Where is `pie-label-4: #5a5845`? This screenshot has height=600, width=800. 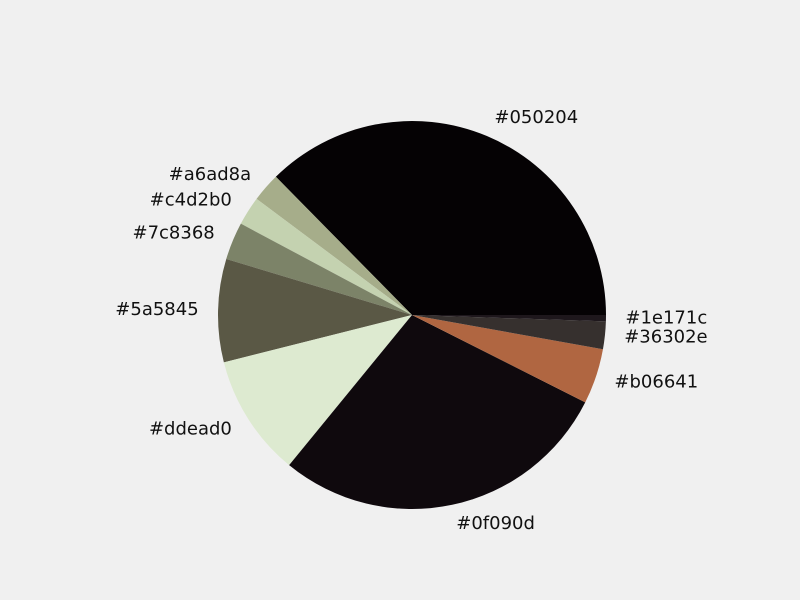 pie-label-4: #5a5845 is located at coordinates (156, 309).